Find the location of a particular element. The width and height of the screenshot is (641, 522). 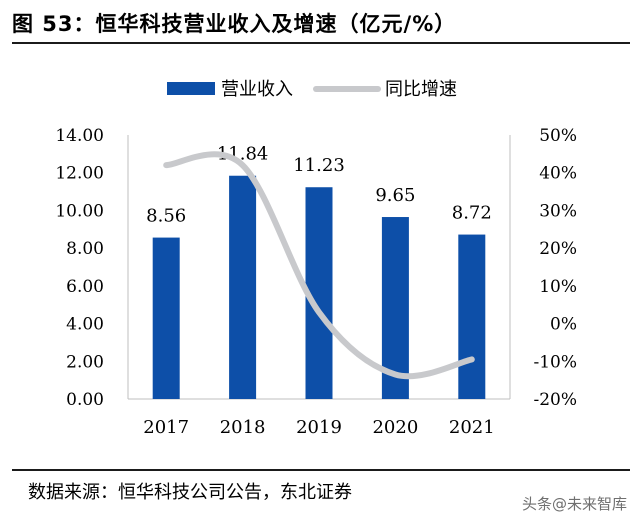

legend-swatch-revenue is located at coordinates (191, 88).